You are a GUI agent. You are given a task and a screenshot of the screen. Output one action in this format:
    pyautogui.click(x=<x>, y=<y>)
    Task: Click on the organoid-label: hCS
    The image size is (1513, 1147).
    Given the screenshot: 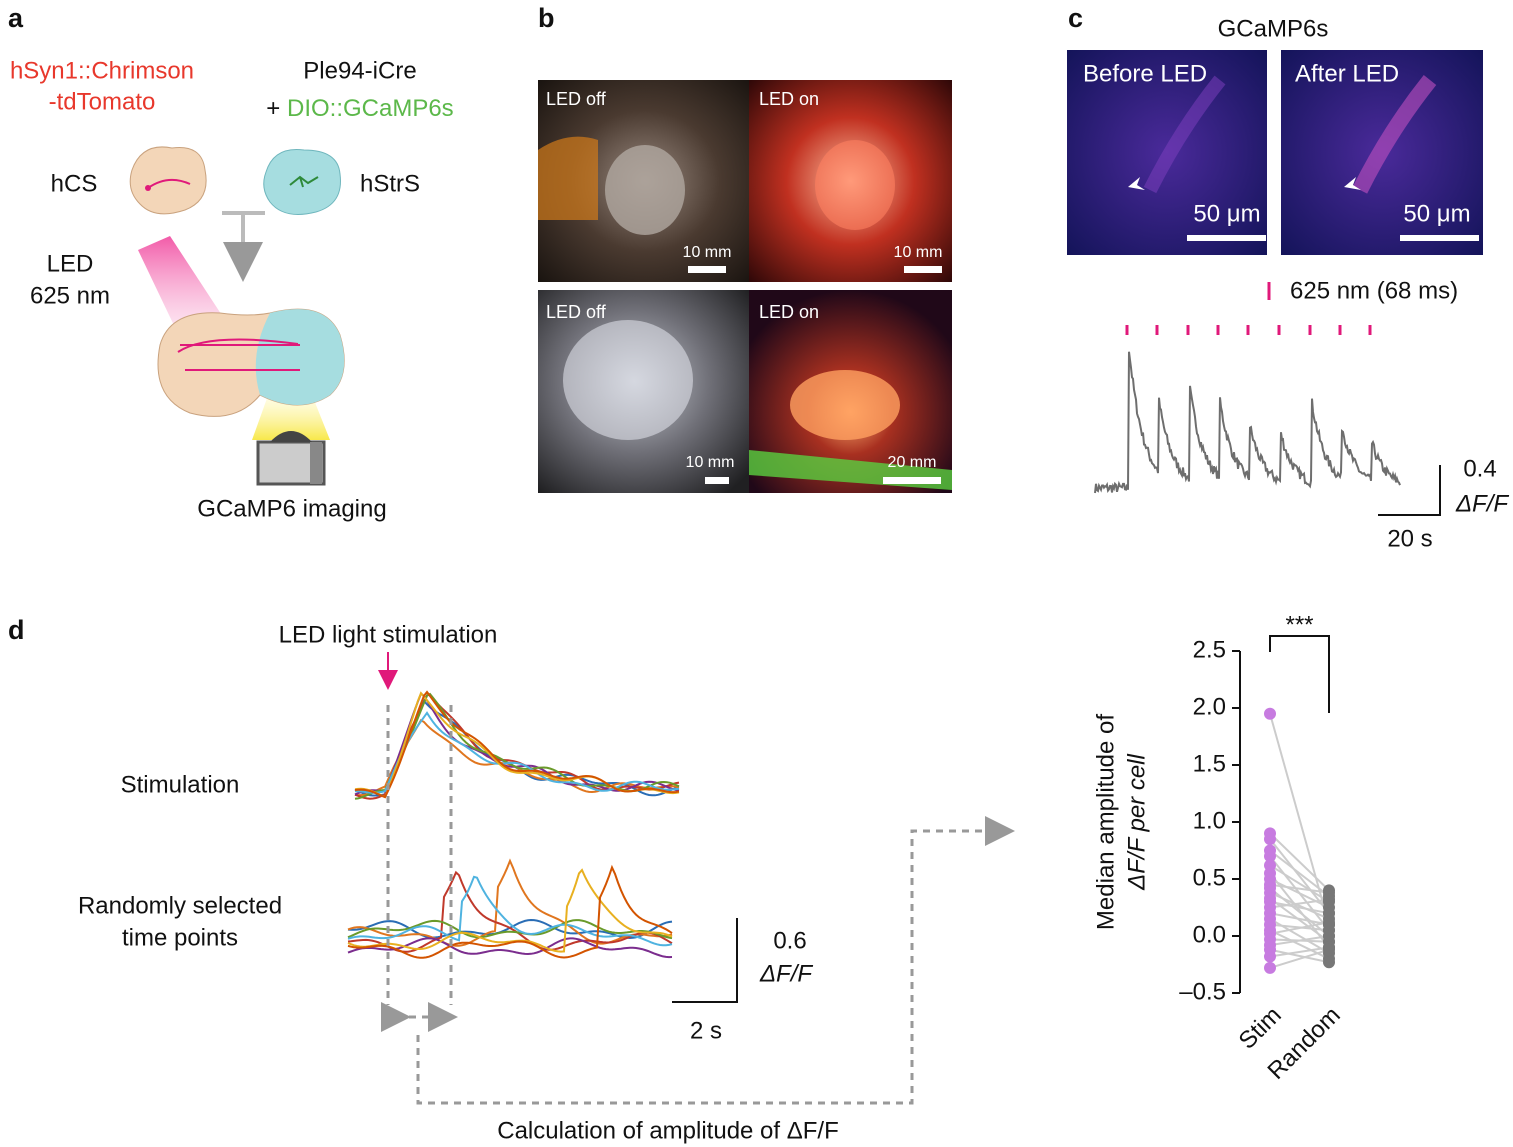 What is the action you would take?
    pyautogui.click(x=74, y=183)
    